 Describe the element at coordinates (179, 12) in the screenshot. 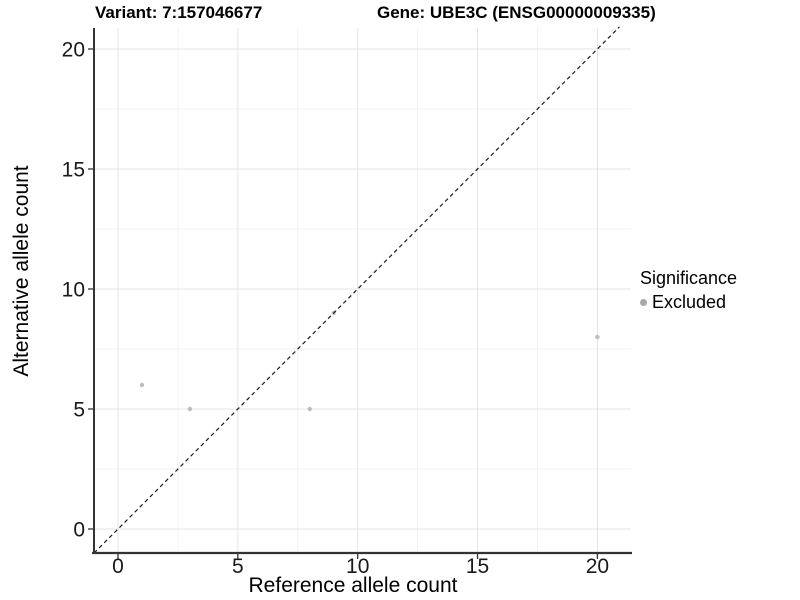

I see `plot-title-variant: Variant: 7:157046677` at that location.